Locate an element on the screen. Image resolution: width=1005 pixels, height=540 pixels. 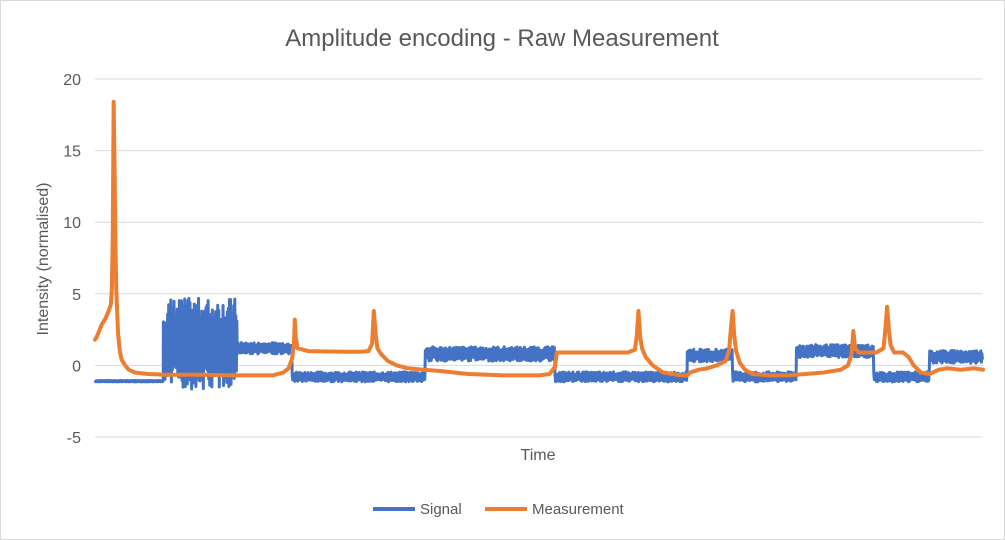
legend: Signal Measurement is located at coordinates (499, 509).